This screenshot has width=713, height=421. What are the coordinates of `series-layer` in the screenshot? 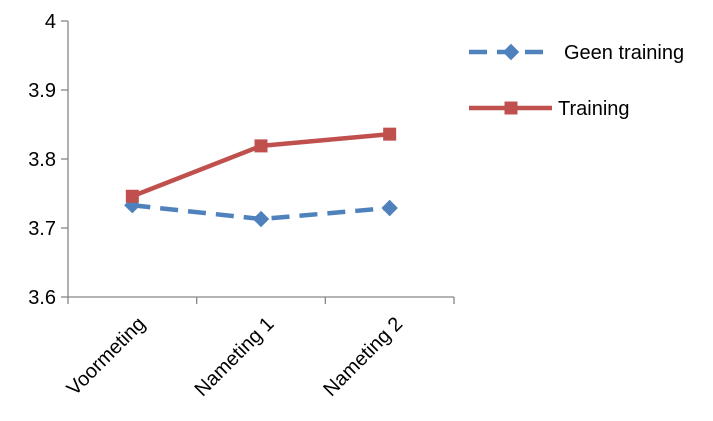 It's located at (261, 177).